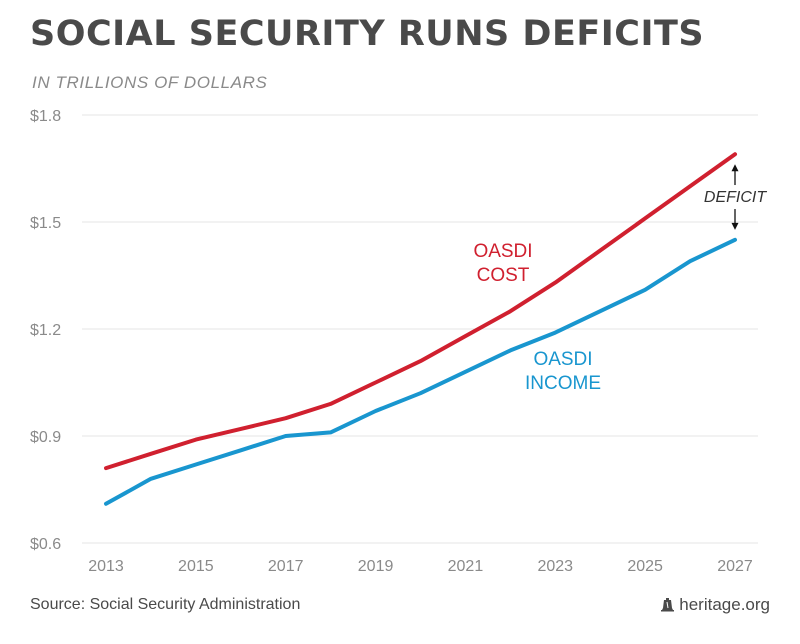  I want to click on series-label-oasdi-income: OASDI INCOME, so click(563, 371).